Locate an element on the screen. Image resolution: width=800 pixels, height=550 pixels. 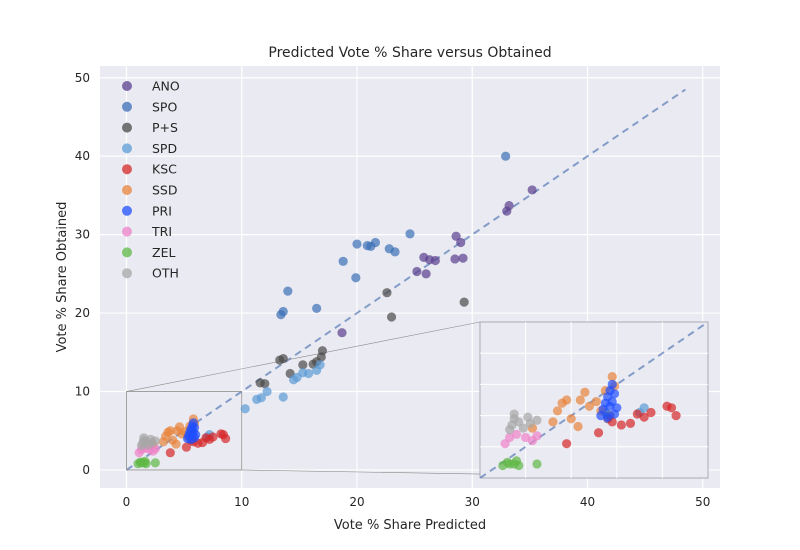
x-tick-label: 20 is located at coordinates (356, 502).